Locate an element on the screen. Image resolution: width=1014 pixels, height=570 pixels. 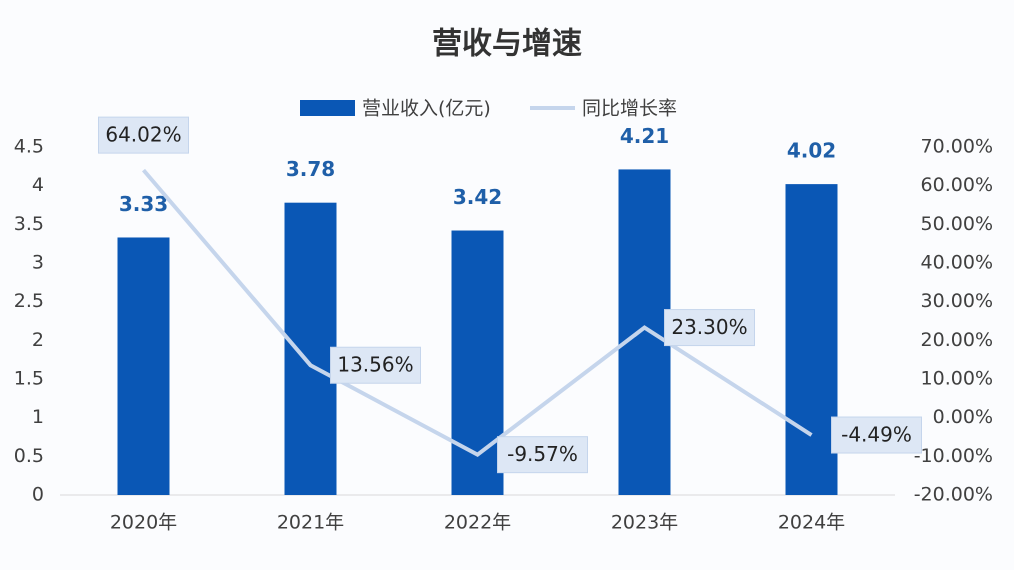
line-value-label: 64.02% is located at coordinates (143, 135).